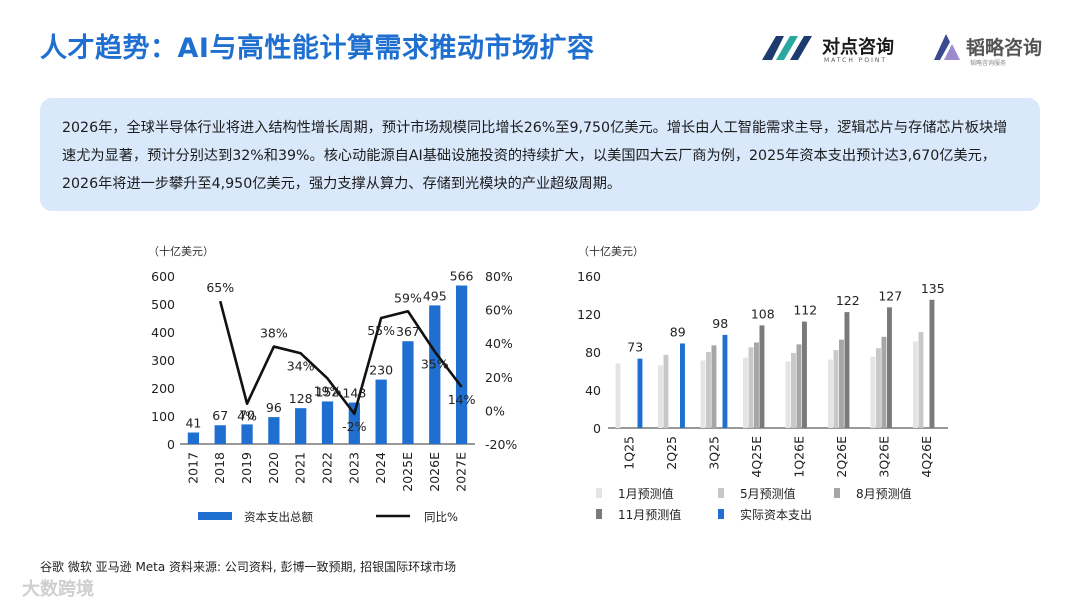  Describe the element at coordinates (462, 399) in the screenshot. I see `yoy-value-label: 14%` at that location.